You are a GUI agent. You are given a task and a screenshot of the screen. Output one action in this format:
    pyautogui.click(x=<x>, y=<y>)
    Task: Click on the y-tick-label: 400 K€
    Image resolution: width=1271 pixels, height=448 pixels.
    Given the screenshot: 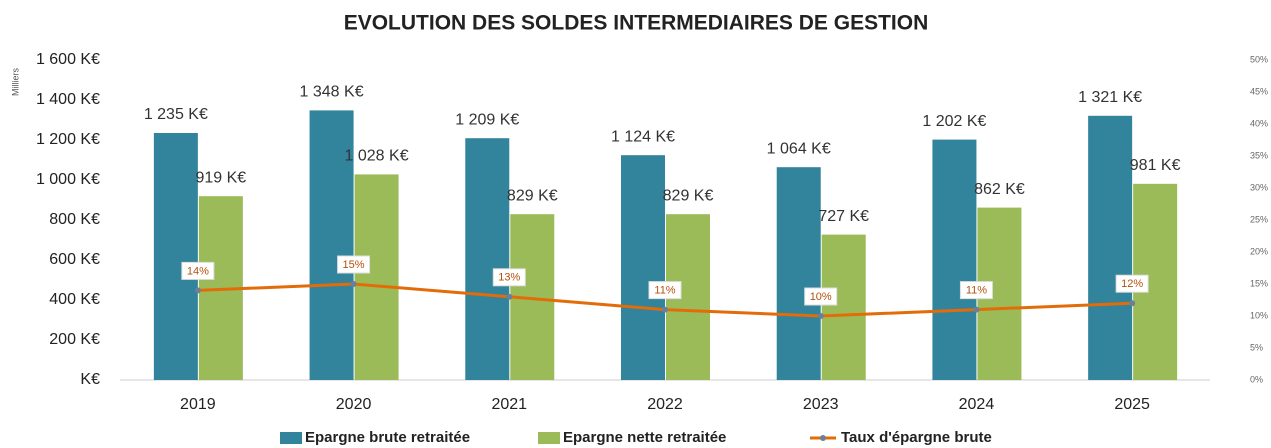 What is the action you would take?
    pyautogui.click(x=74, y=299)
    